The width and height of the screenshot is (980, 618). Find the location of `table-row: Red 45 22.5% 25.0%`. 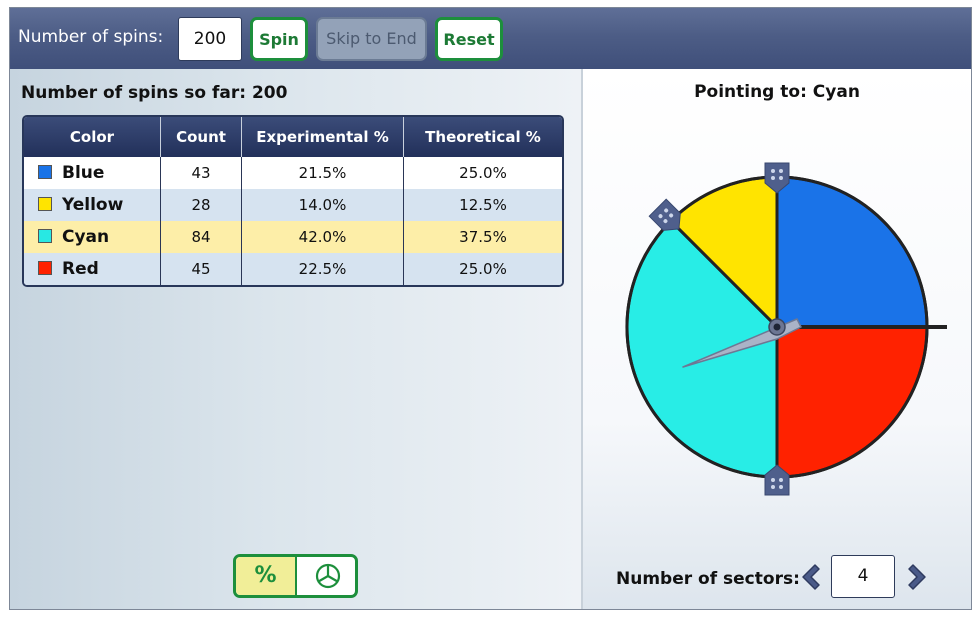

table-row: Red 45 22.5% 25.0% is located at coordinates (293, 269).